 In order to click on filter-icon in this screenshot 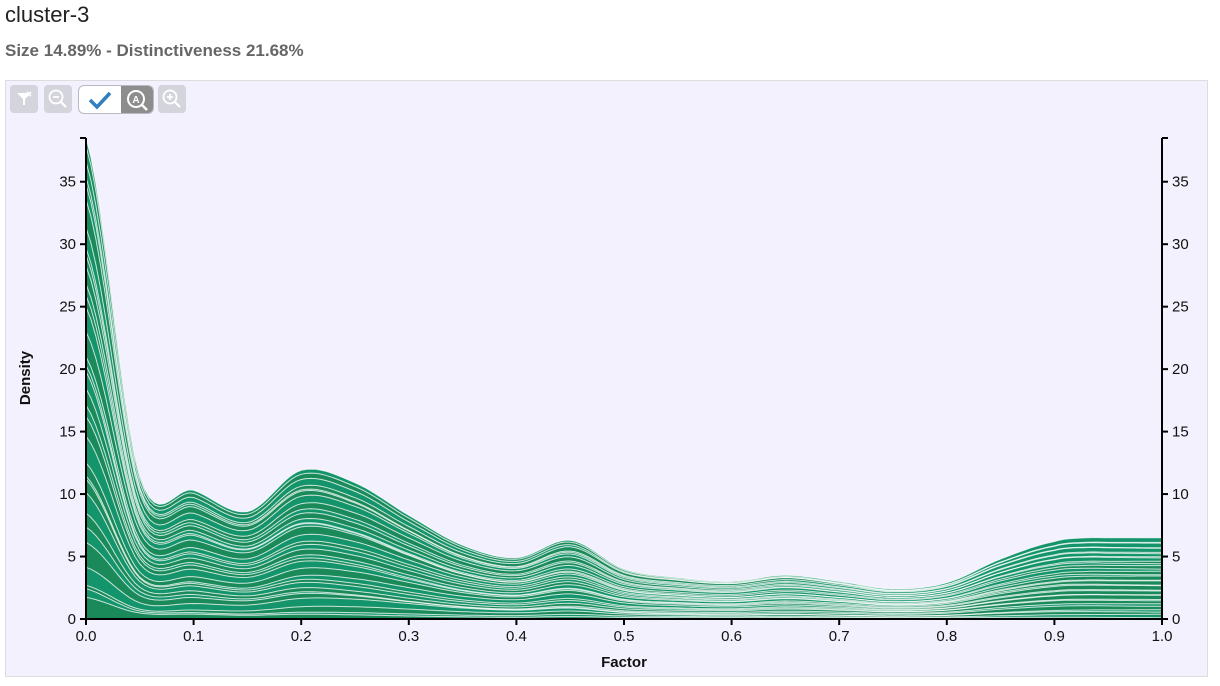, I will do `click(24, 98)`.